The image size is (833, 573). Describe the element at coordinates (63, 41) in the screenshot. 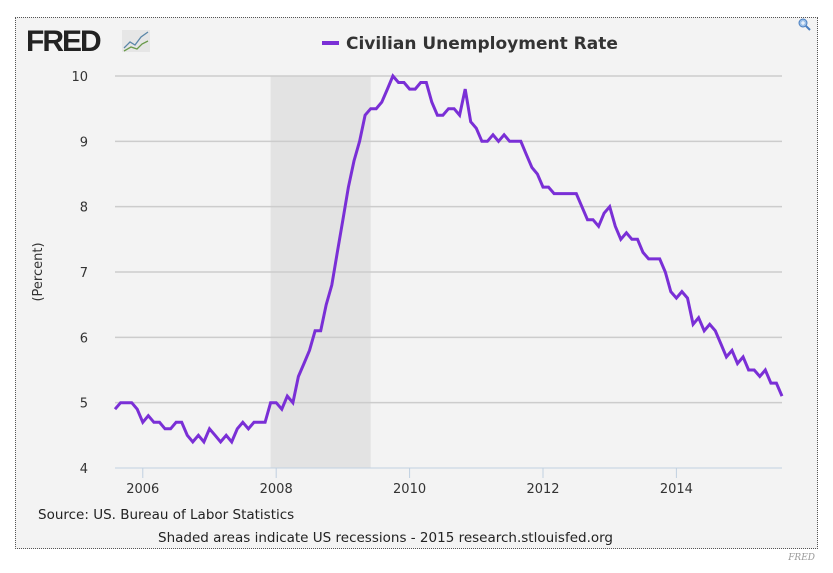

I see `fred-logo-text: FRED` at that location.